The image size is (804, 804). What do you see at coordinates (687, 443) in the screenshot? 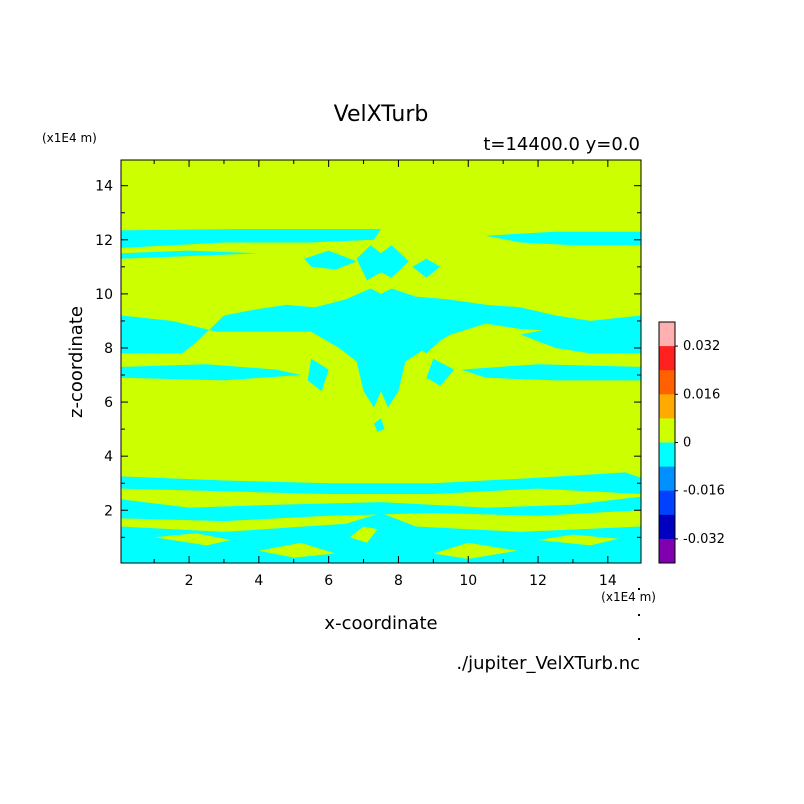
I see `colorbar-tick-label: 0` at bounding box center [687, 443].